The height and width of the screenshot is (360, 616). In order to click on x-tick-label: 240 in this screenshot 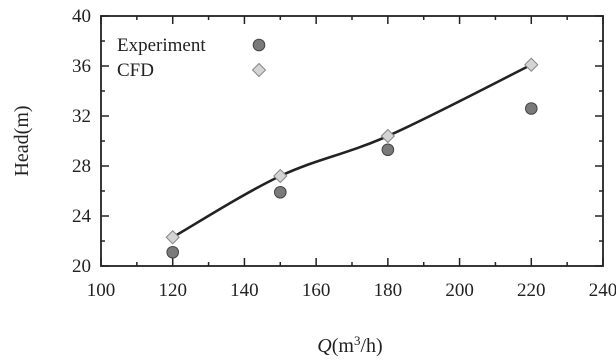, I will do `click(602, 290)`.